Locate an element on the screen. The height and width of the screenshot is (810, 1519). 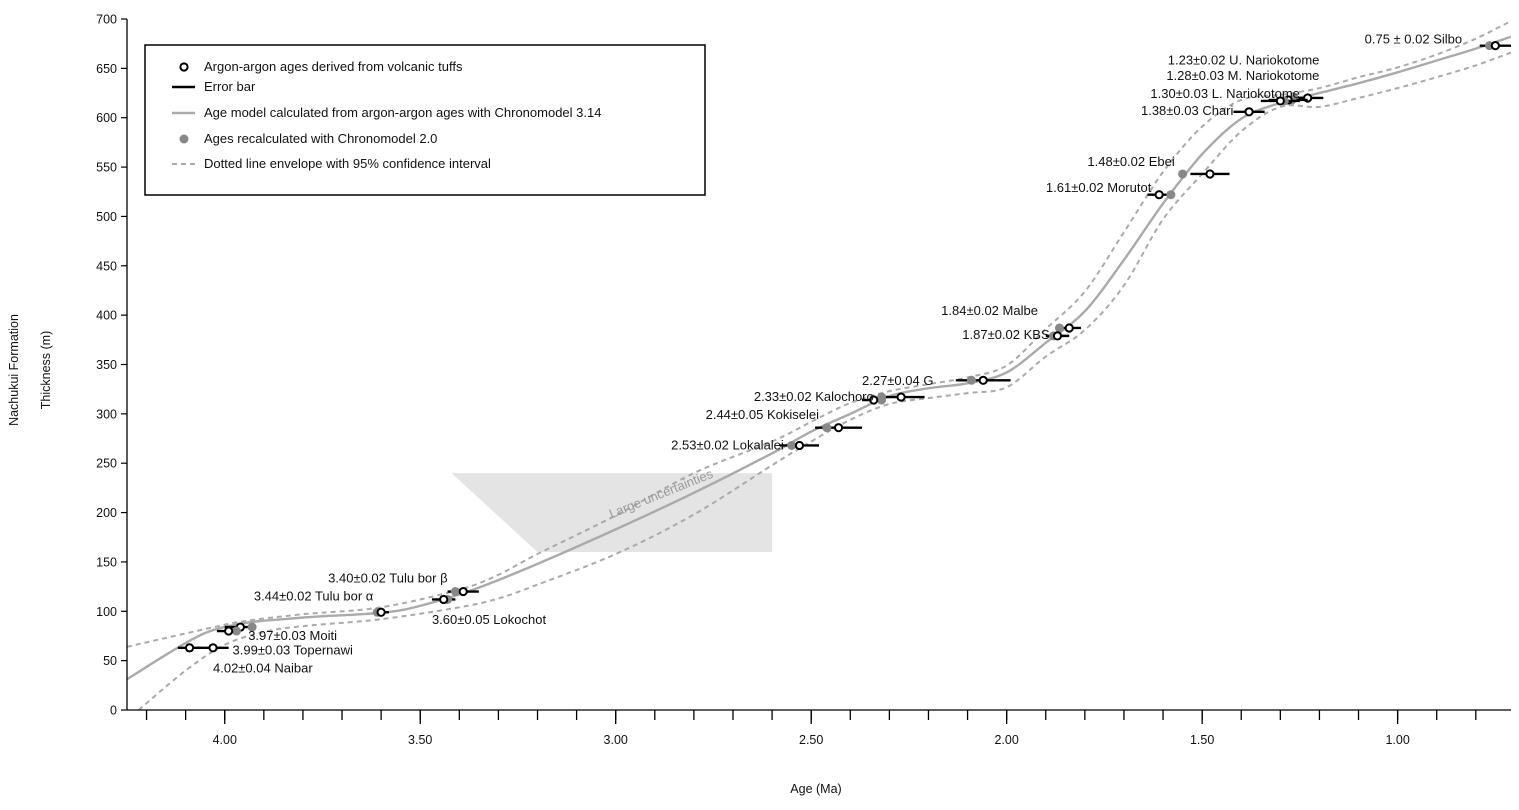
y-tick-label: 50 is located at coordinates (110, 661).